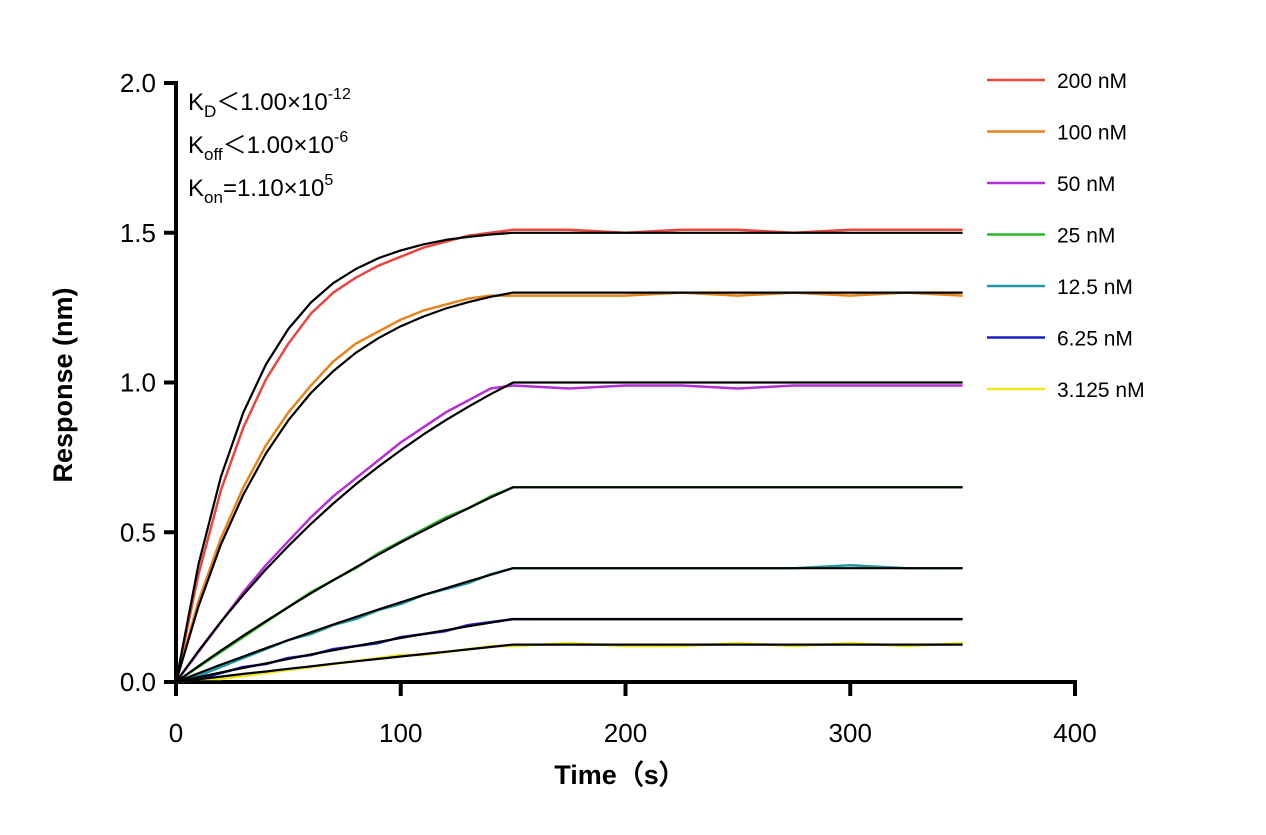 The width and height of the screenshot is (1266, 835). I want to click on x-tick-label: 400, so click(1074, 733).